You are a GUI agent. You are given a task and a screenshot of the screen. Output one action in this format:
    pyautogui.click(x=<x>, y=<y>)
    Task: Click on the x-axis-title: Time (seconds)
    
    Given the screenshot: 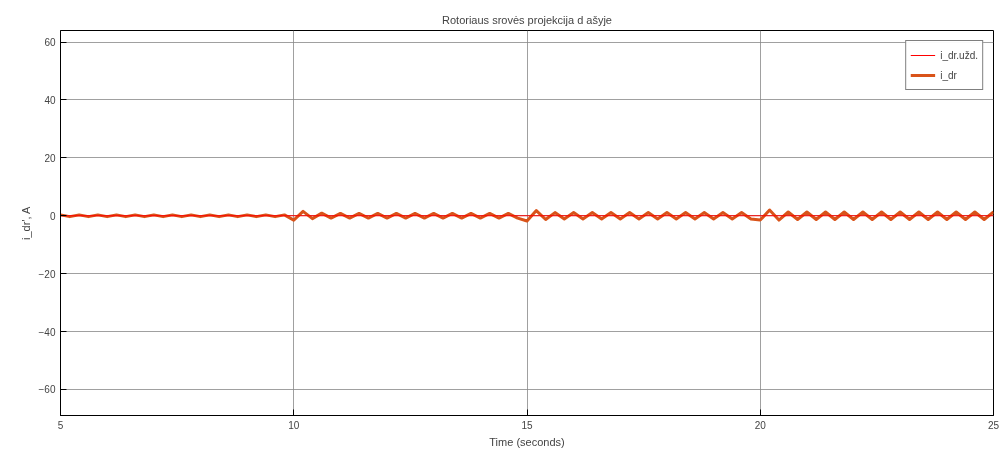 What is the action you would take?
    pyautogui.click(x=527, y=441)
    